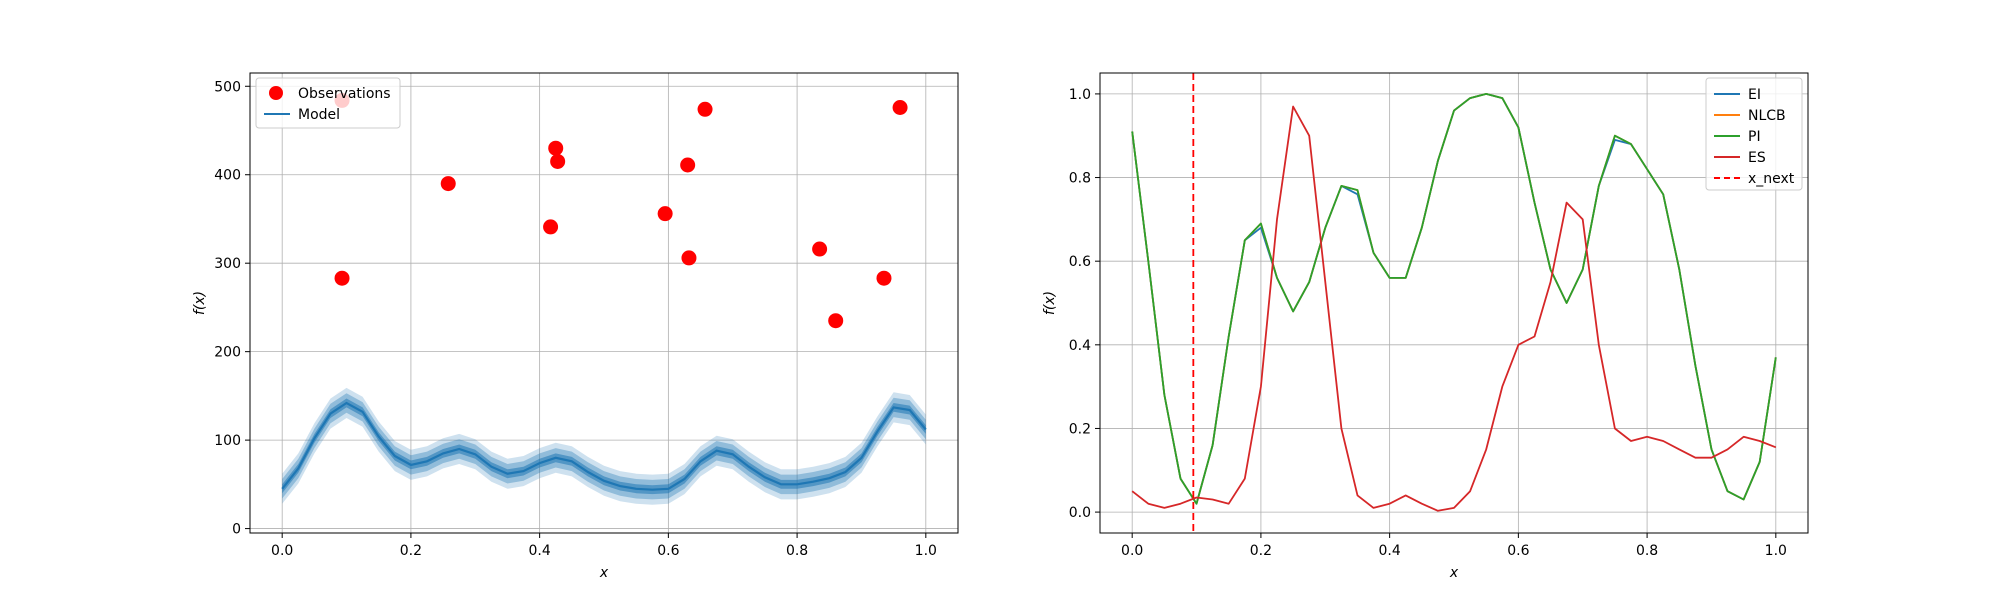 The height and width of the screenshot is (600, 2000). Describe the element at coordinates (227, 264) in the screenshot. I see `y-tick-label: 300` at that location.